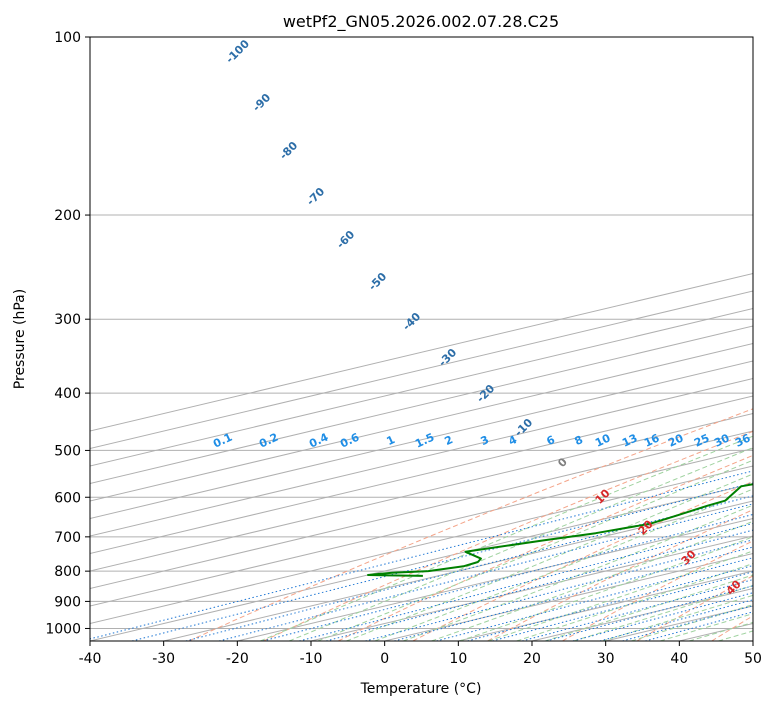 The width and height of the screenshot is (775, 708). Describe the element at coordinates (90, 659) in the screenshot. I see `x-tick-label: -40` at that location.